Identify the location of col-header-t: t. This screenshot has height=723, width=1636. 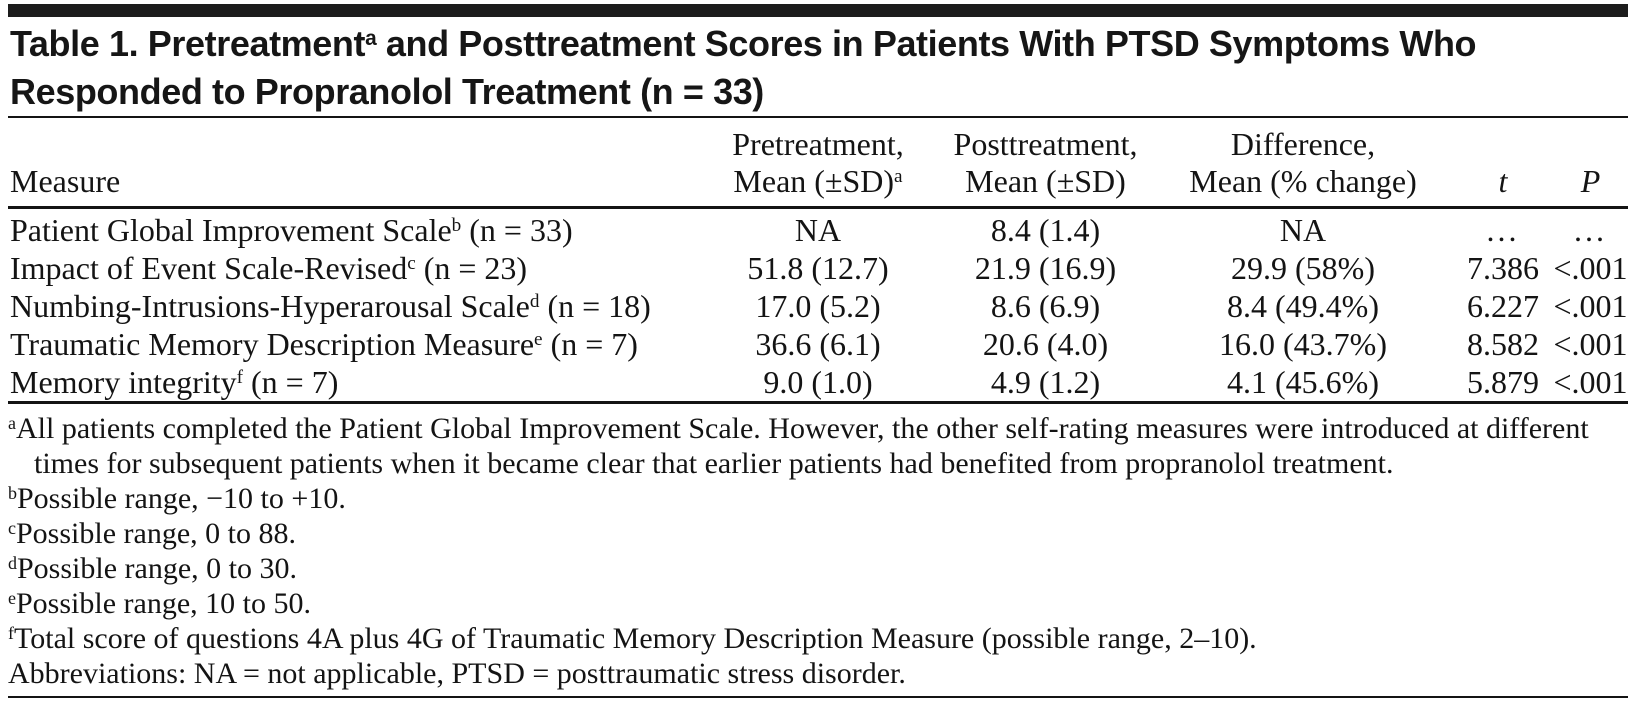
(1503, 181).